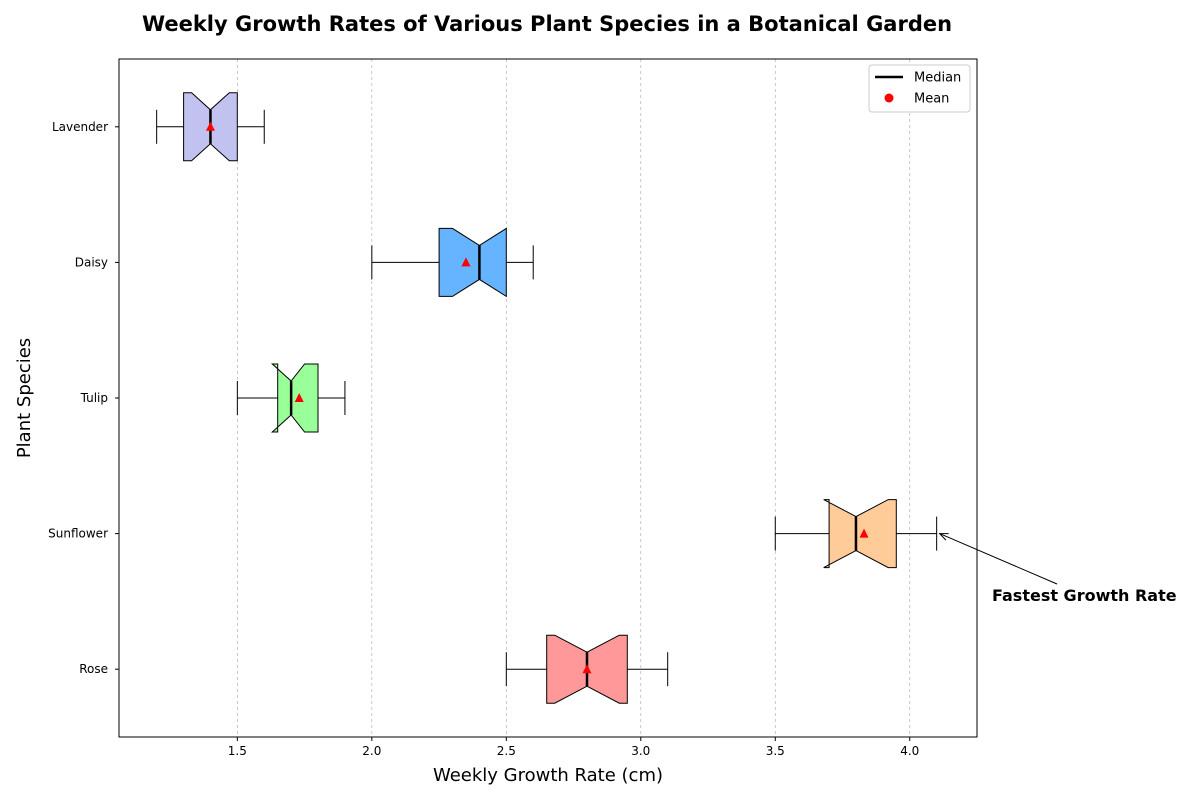 The image size is (1200, 800). I want to click on annotation-arrowhead, so click(943, 537).